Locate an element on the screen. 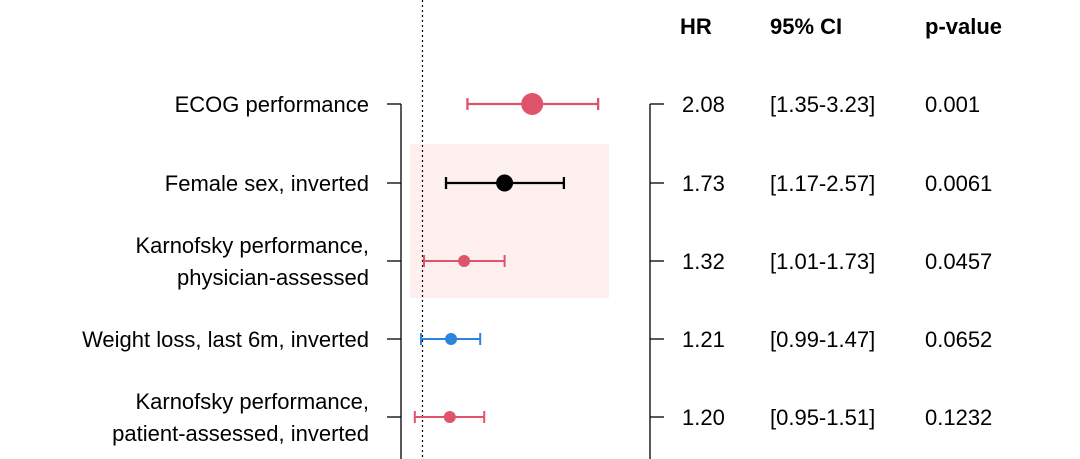 This screenshot has height=459, width=1080. estimates is located at coordinates (506, 258).